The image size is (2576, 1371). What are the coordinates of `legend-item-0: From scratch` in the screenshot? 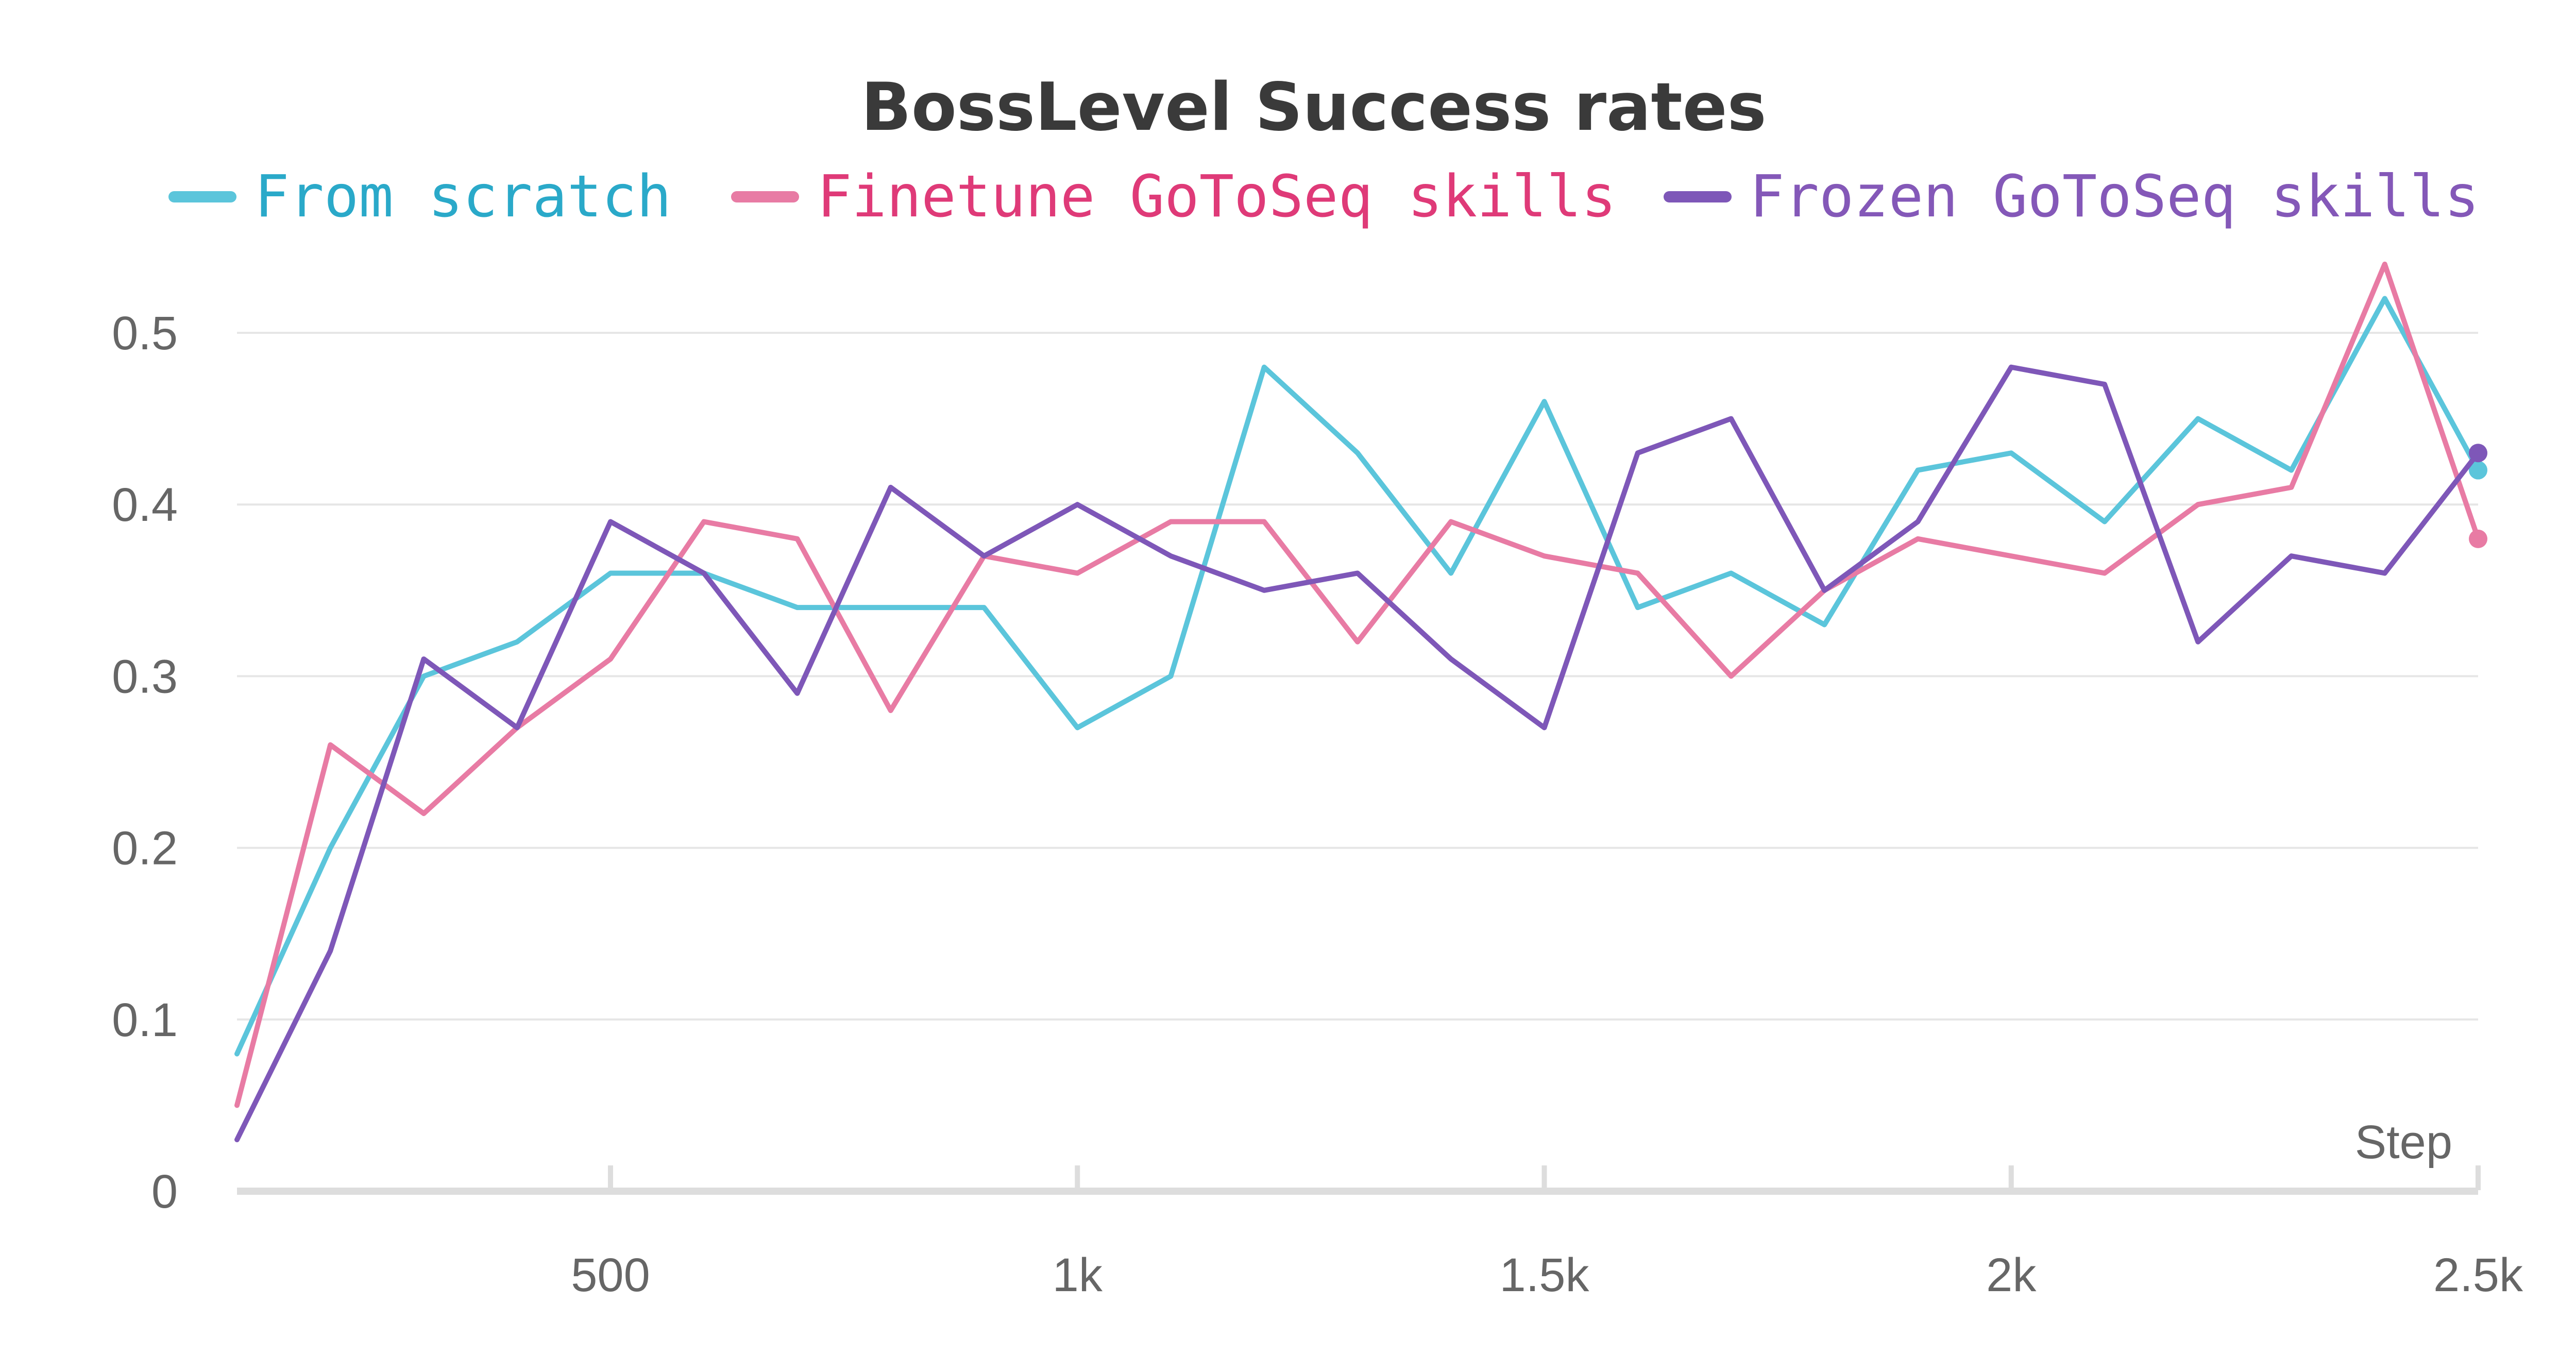 It's located at (419, 197).